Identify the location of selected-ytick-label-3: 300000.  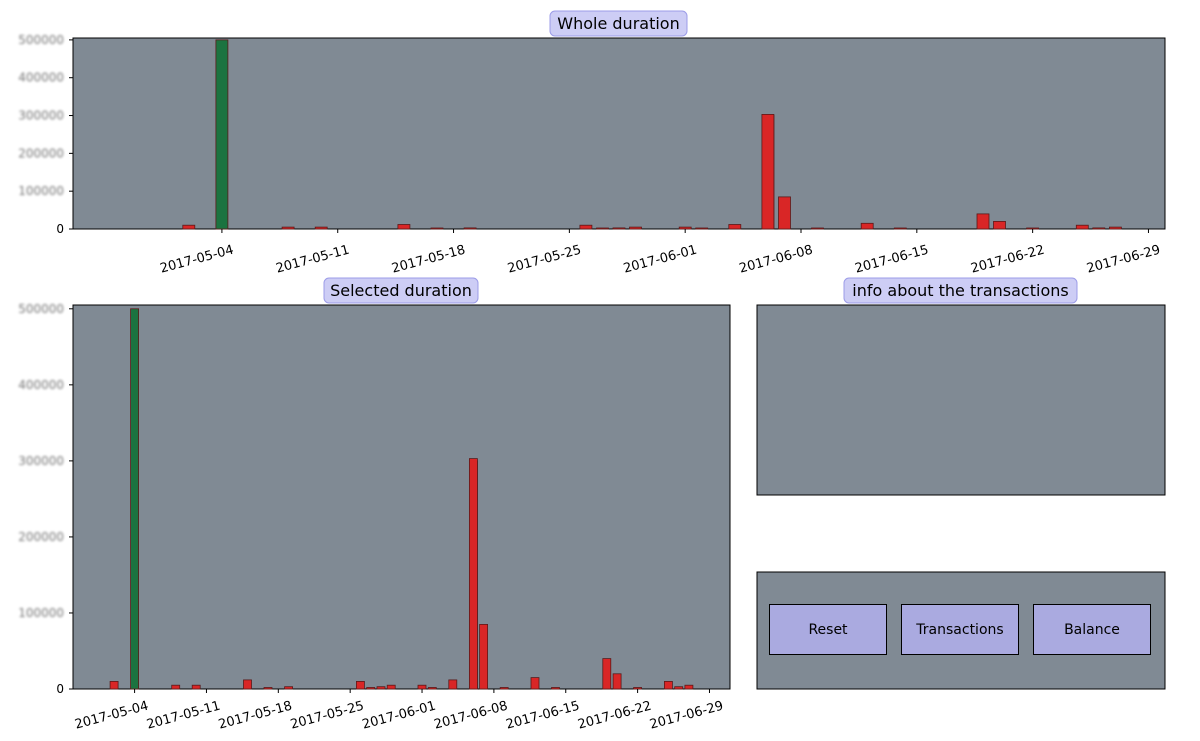
(41, 461).